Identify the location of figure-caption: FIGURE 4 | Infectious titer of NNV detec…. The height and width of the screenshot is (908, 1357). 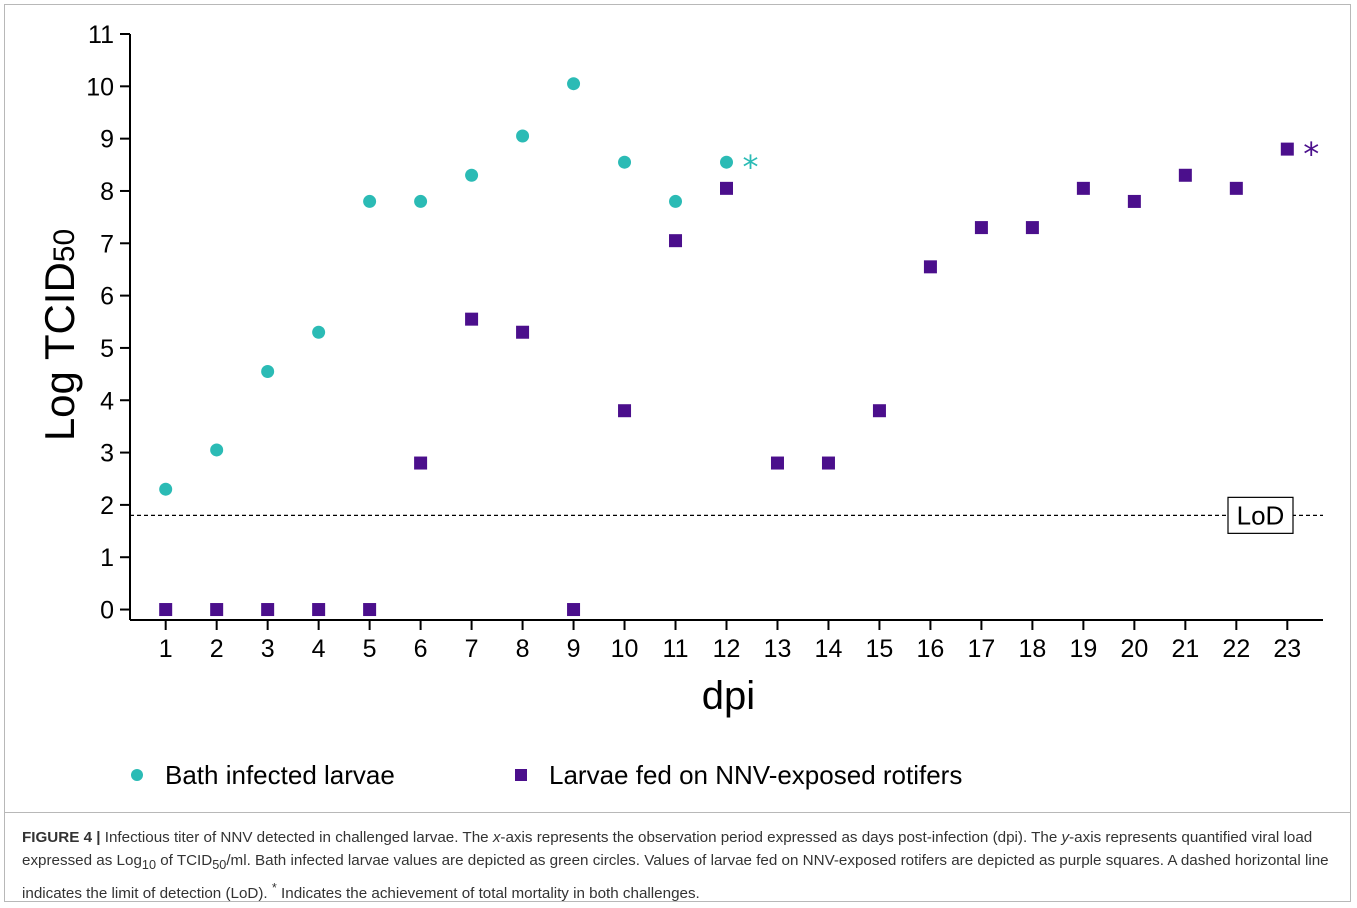
(681, 865).